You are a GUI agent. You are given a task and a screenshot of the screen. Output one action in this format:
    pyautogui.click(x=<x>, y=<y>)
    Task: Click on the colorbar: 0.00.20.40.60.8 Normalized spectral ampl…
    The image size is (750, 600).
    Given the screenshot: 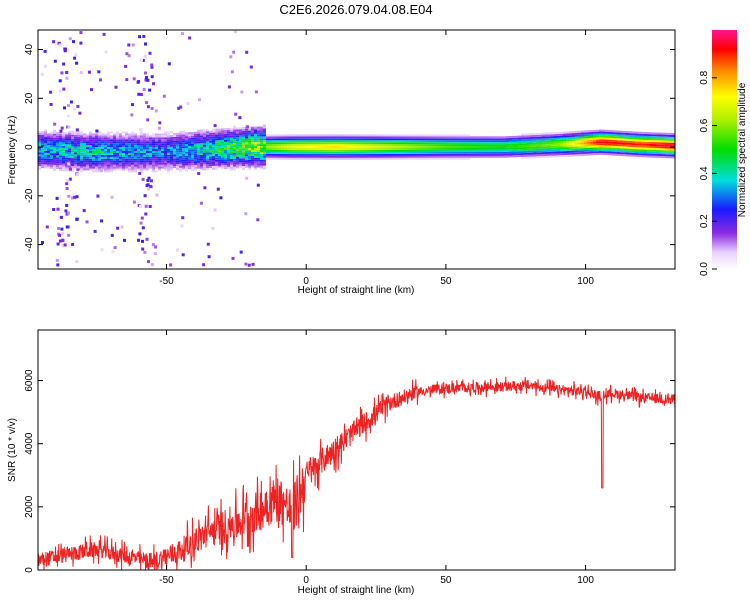 What is the action you would take?
    pyautogui.click(x=723, y=153)
    